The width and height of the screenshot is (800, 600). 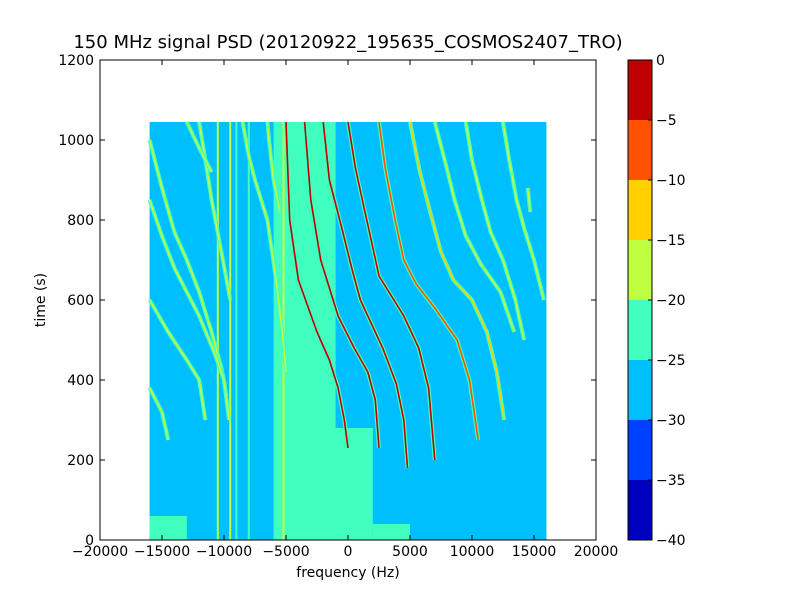 I want to click on y-tick-label: 200, so click(x=80, y=461).